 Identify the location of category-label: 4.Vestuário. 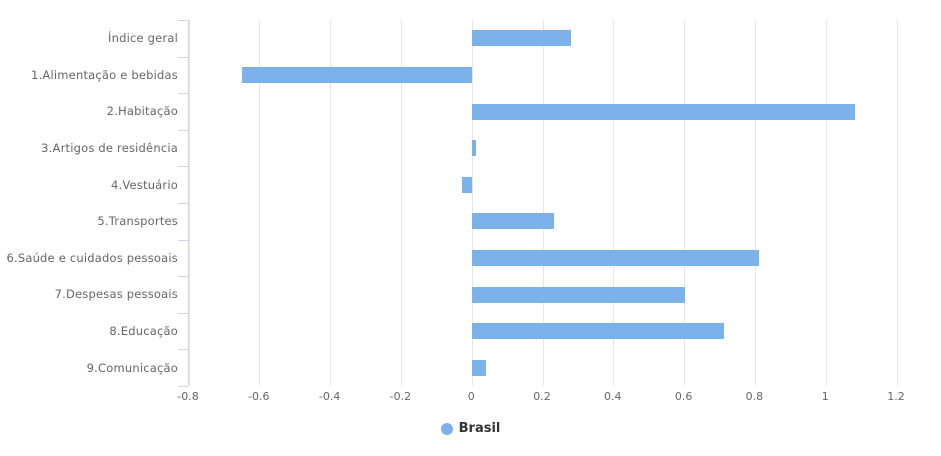
(144, 184).